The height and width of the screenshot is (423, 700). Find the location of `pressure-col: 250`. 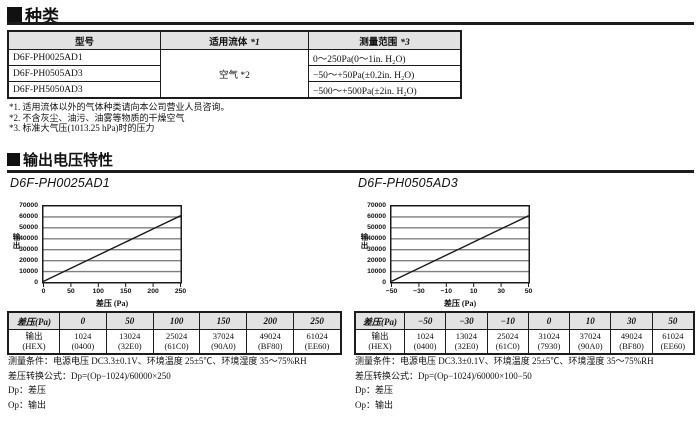

pressure-col: 250 is located at coordinates (317, 321).